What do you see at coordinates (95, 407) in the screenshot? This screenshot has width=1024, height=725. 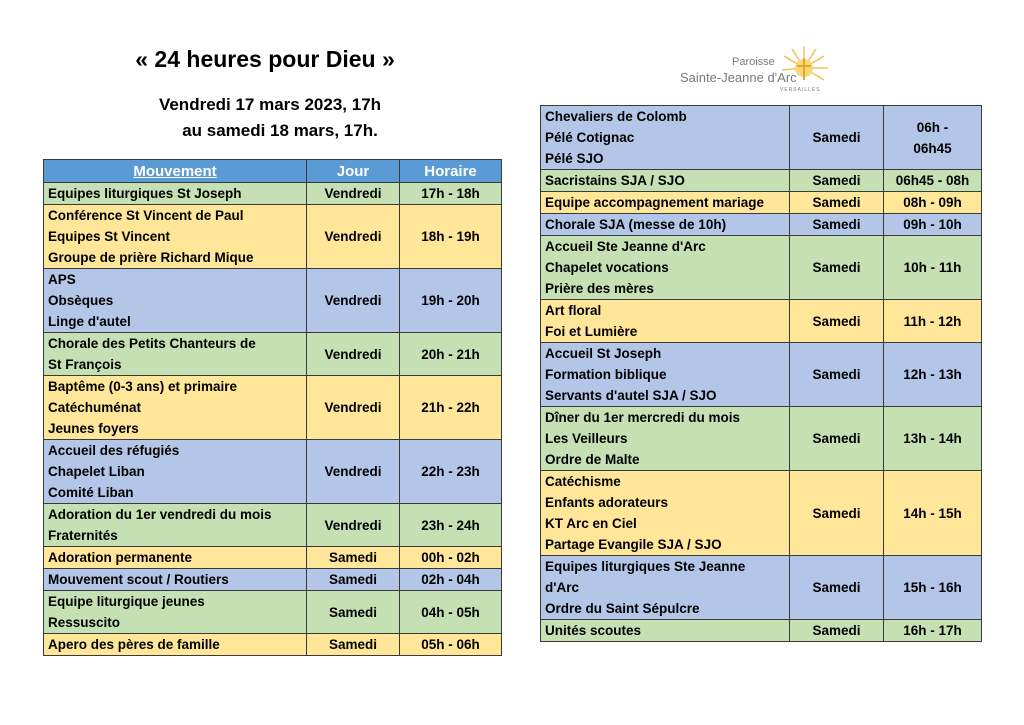 I see `mouvement-name: Catéchuménat` at bounding box center [95, 407].